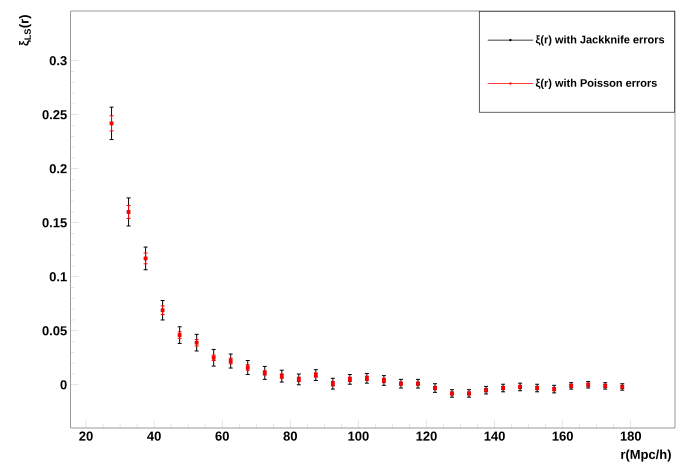 This screenshot has height=472, width=677. I want to click on legend-label: ξ(r) with Jackknife errors, so click(600, 40).